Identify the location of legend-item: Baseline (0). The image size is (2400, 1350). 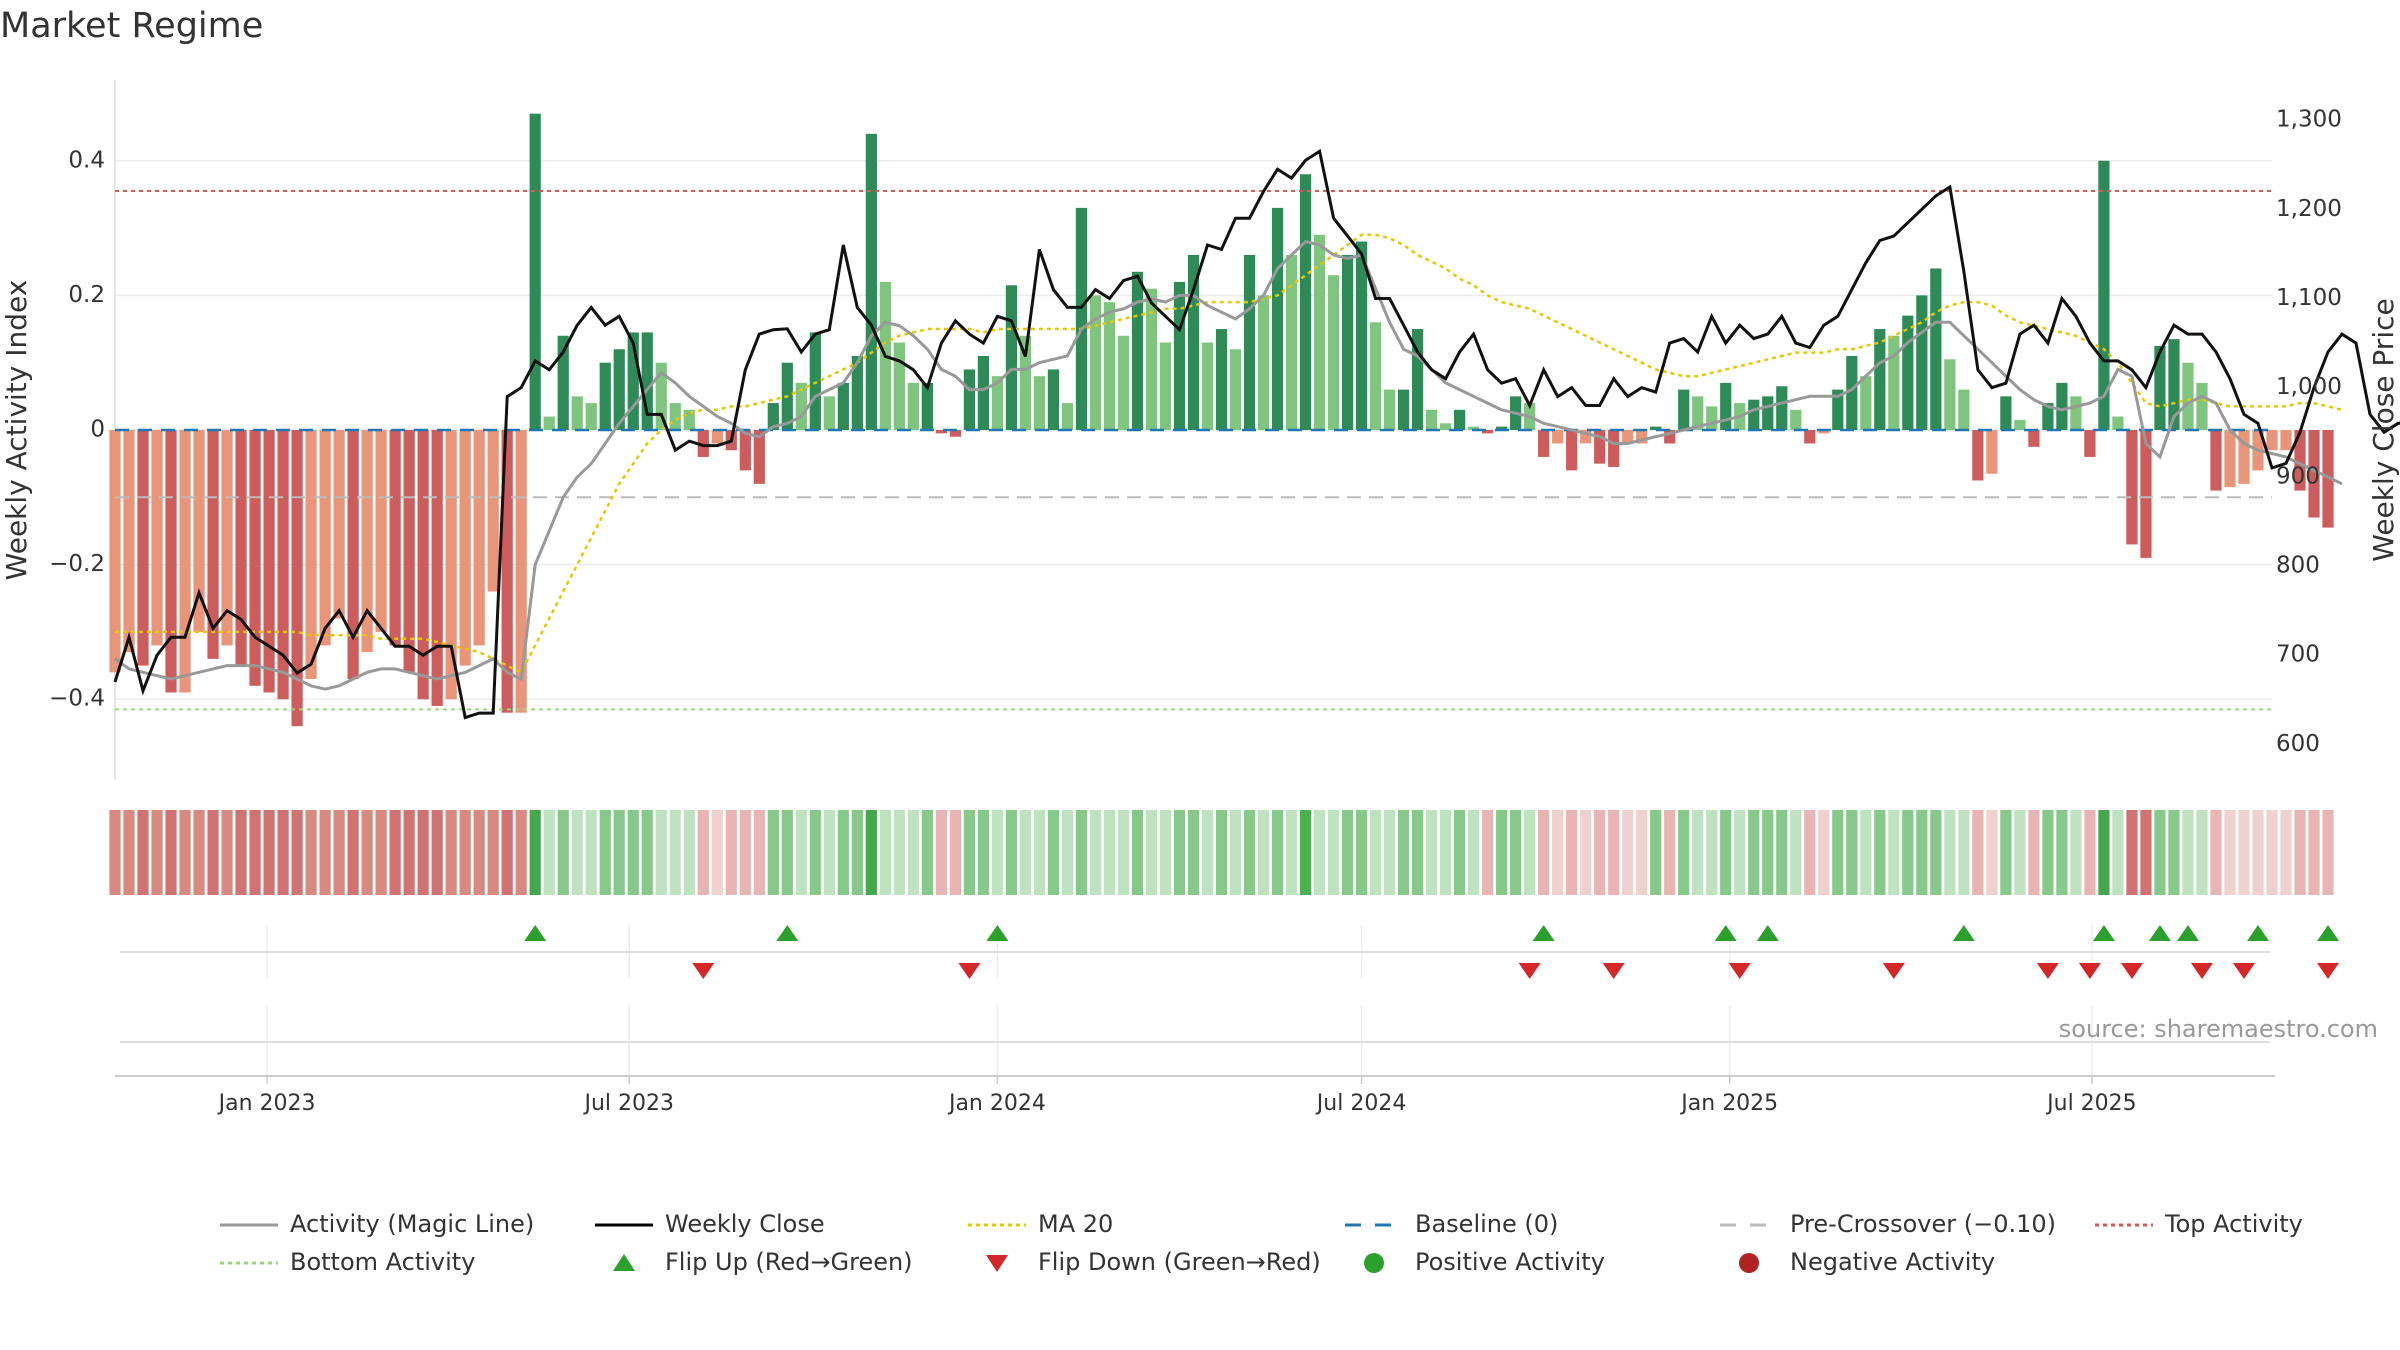
(1451, 1224).